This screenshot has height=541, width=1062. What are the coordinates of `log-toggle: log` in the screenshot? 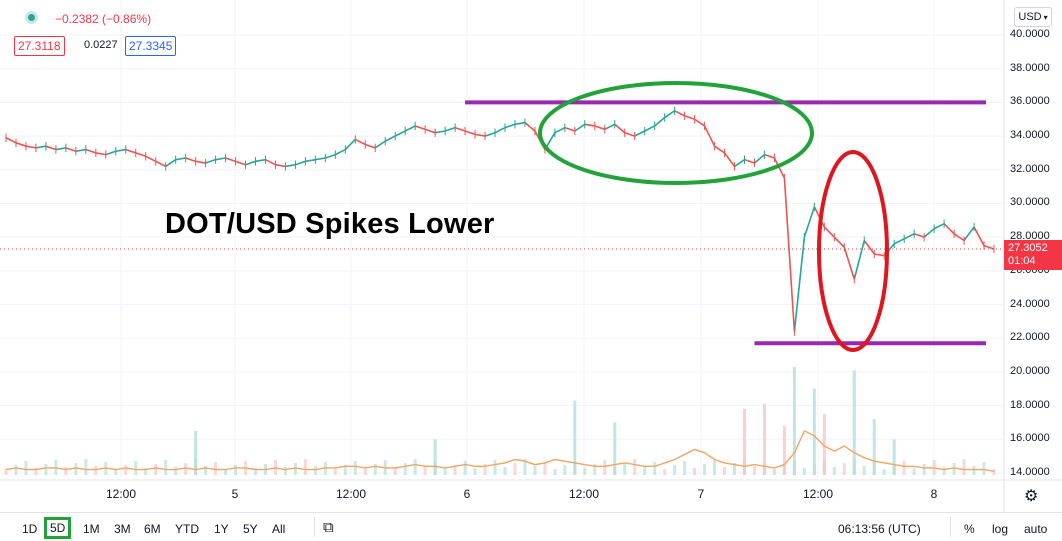 It's located at (1000, 529).